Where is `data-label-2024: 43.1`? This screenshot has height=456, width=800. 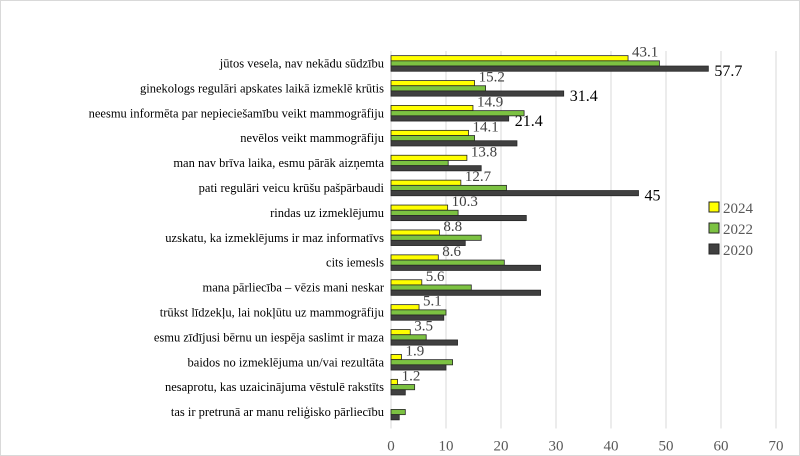 data-label-2024: 43.1 is located at coordinates (645, 53).